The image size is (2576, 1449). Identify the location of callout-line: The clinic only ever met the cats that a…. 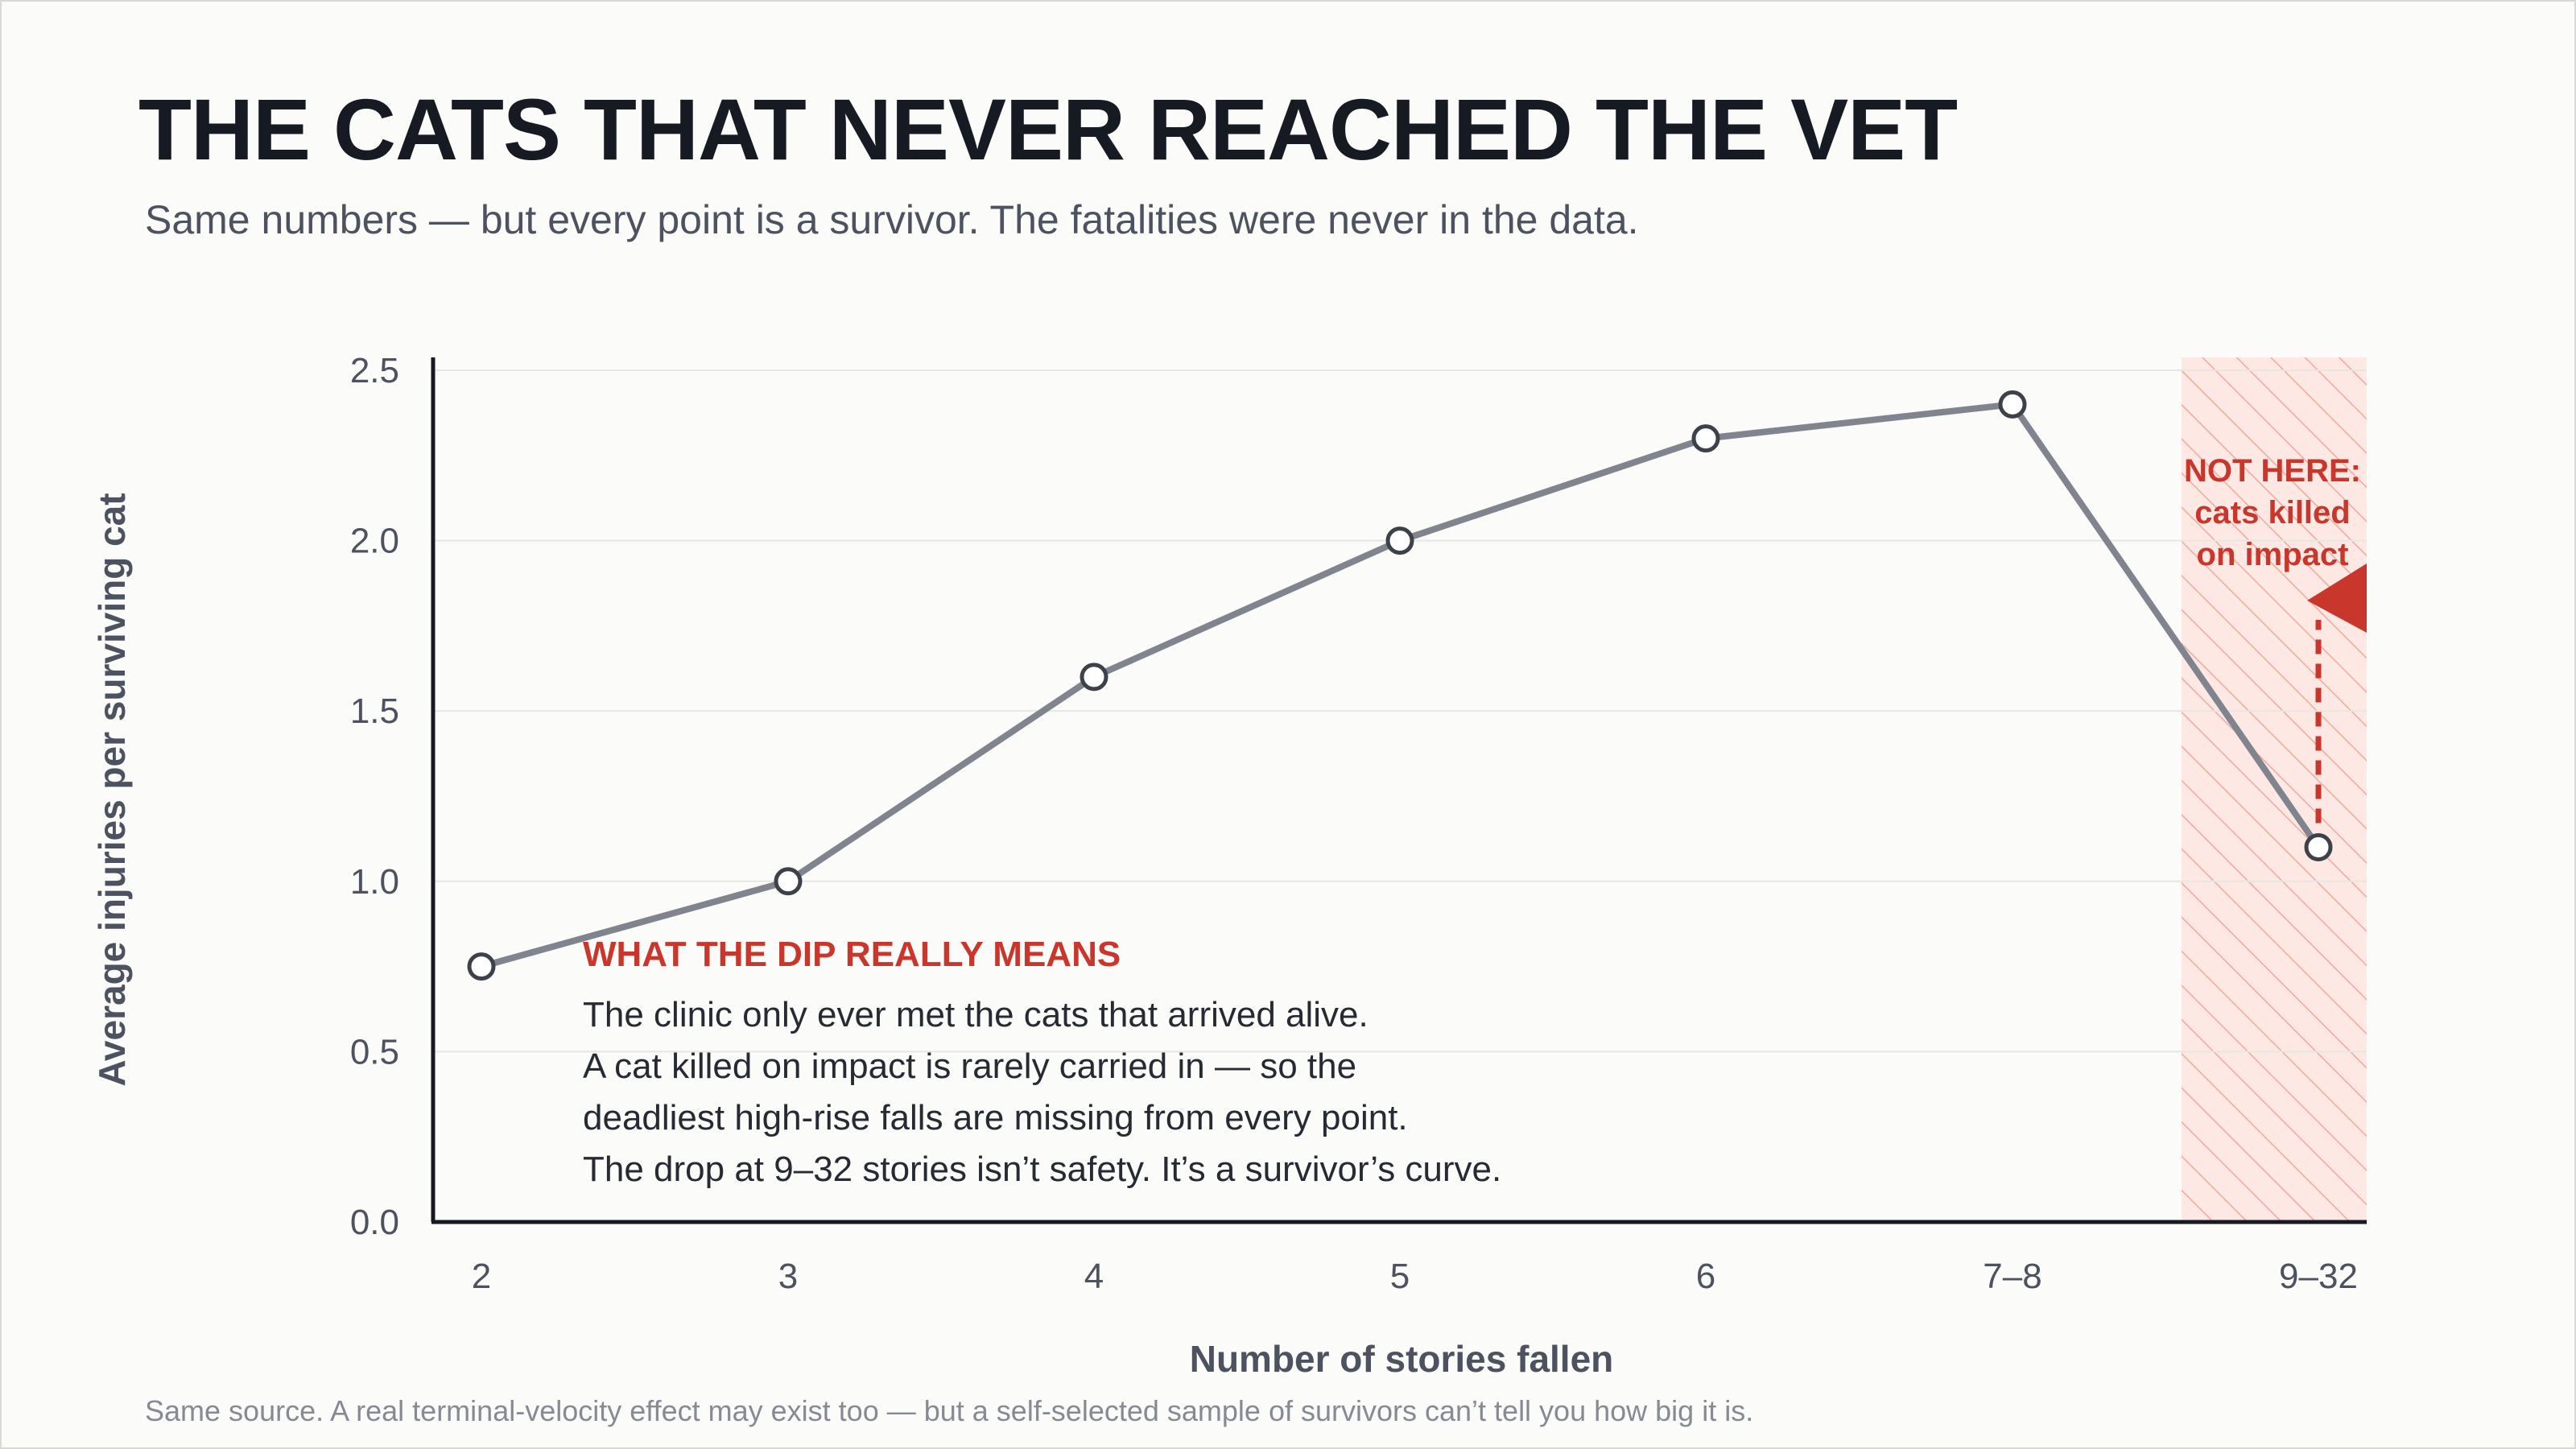
(975, 1014).